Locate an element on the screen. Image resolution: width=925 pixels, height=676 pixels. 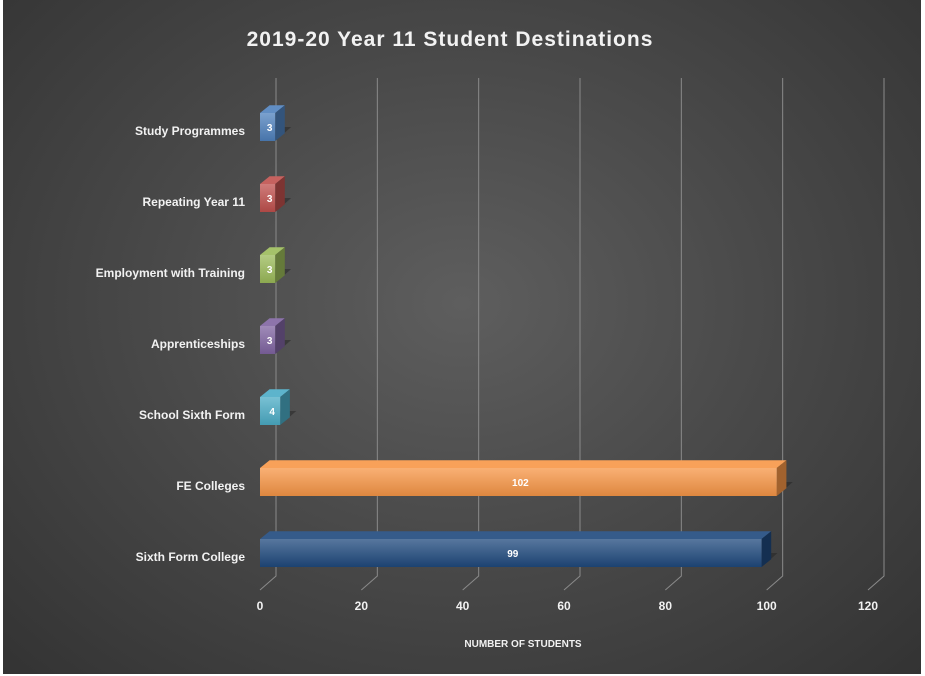
x-tick-label: 100 is located at coordinates (767, 606).